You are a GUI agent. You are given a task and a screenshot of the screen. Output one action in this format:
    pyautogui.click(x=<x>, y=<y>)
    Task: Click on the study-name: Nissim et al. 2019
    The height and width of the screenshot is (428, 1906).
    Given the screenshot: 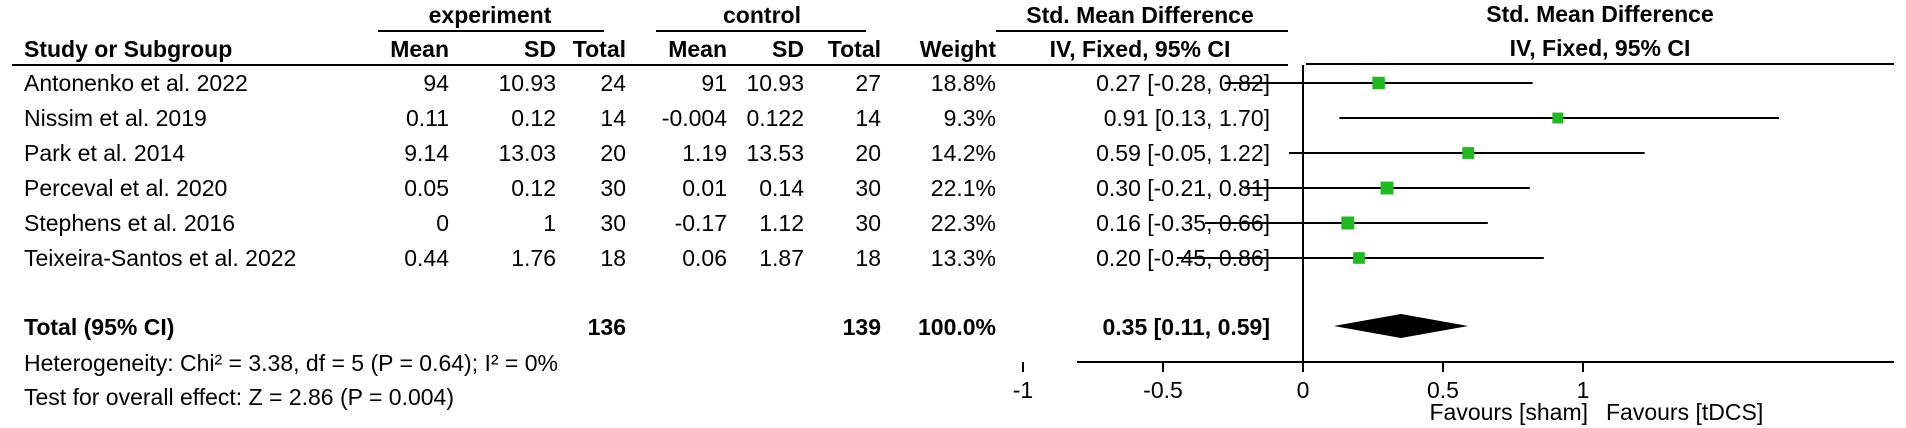 What is the action you would take?
    pyautogui.click(x=115, y=118)
    